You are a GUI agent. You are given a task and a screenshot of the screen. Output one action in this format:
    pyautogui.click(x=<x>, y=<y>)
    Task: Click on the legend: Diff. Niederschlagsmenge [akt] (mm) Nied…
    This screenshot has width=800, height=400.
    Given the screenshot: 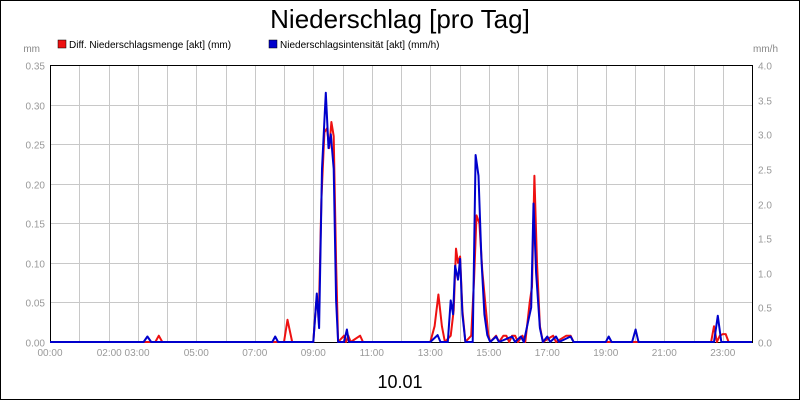 What is the action you would take?
    pyautogui.click(x=248, y=45)
    